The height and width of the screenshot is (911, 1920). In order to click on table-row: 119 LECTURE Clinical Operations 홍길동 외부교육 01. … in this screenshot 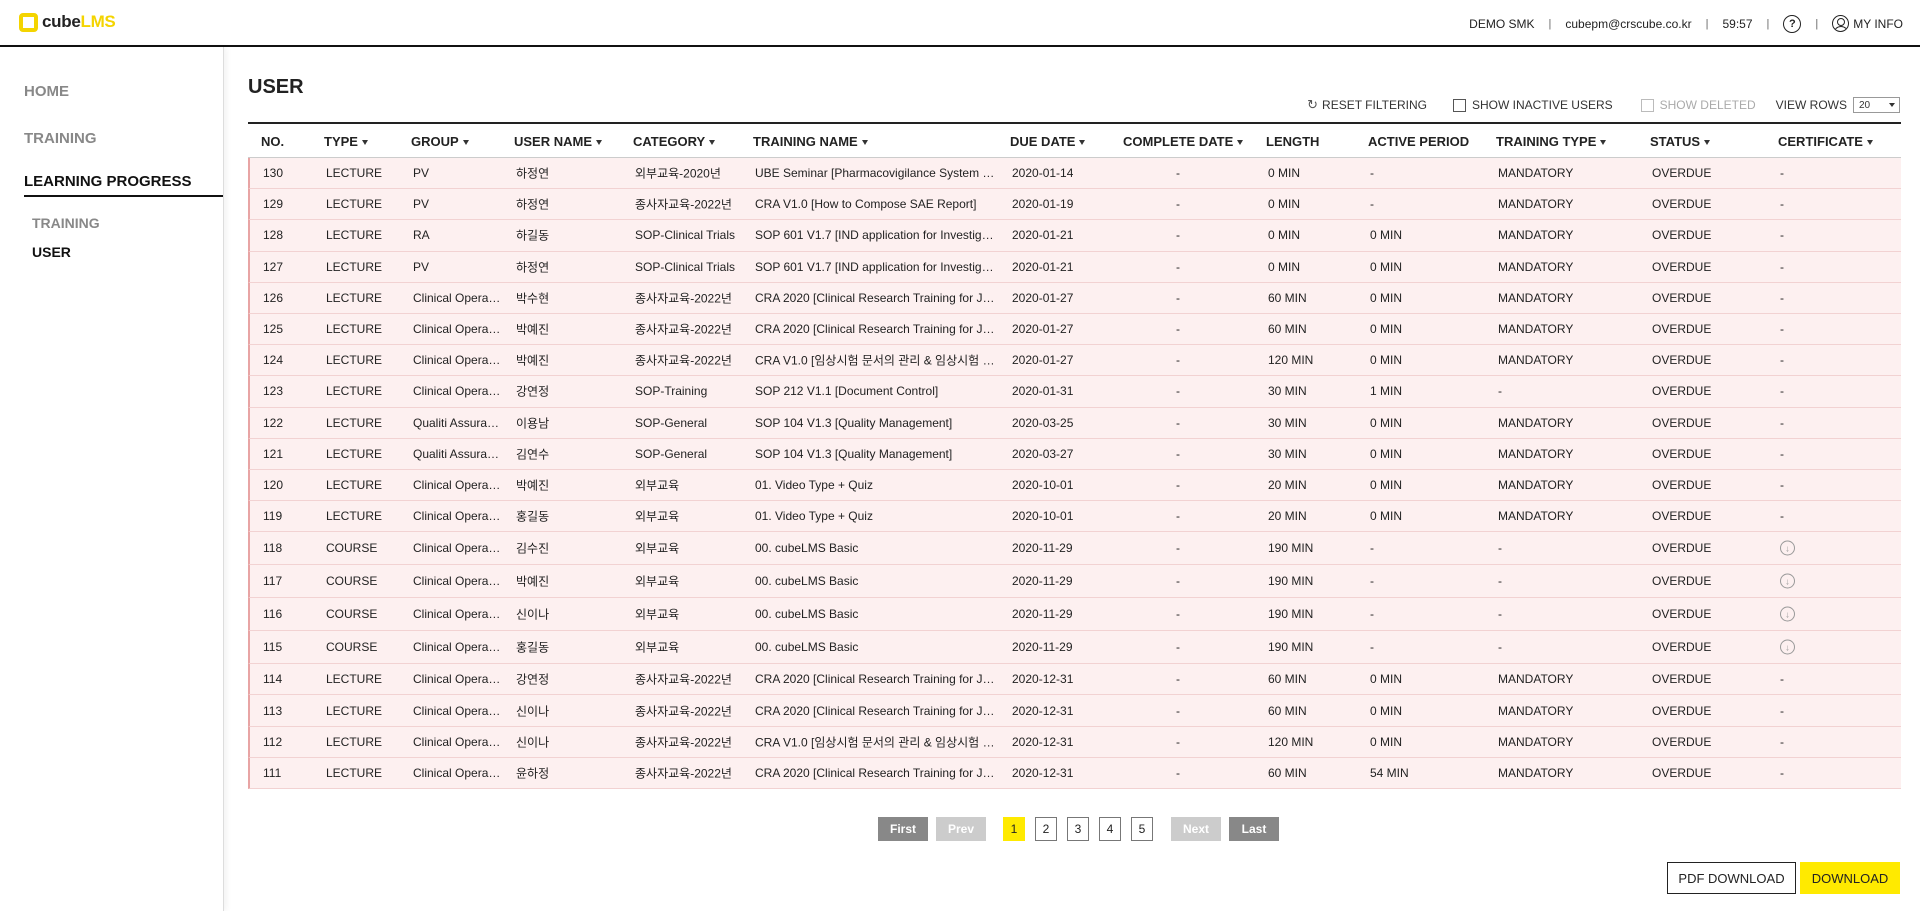, I will do `click(1074, 517)`.